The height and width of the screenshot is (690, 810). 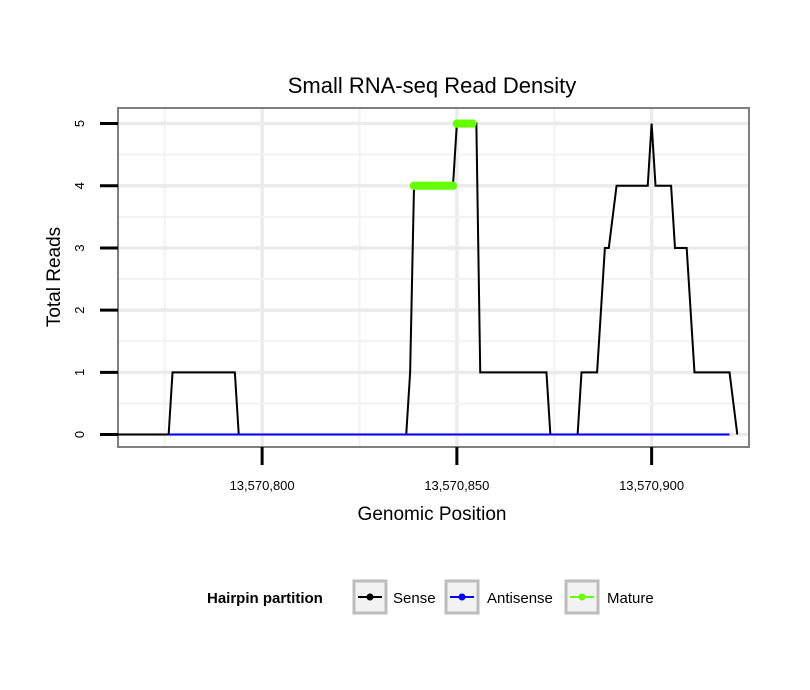 What do you see at coordinates (462, 597) in the screenshot?
I see `legend-key-dot-antisense` at bounding box center [462, 597].